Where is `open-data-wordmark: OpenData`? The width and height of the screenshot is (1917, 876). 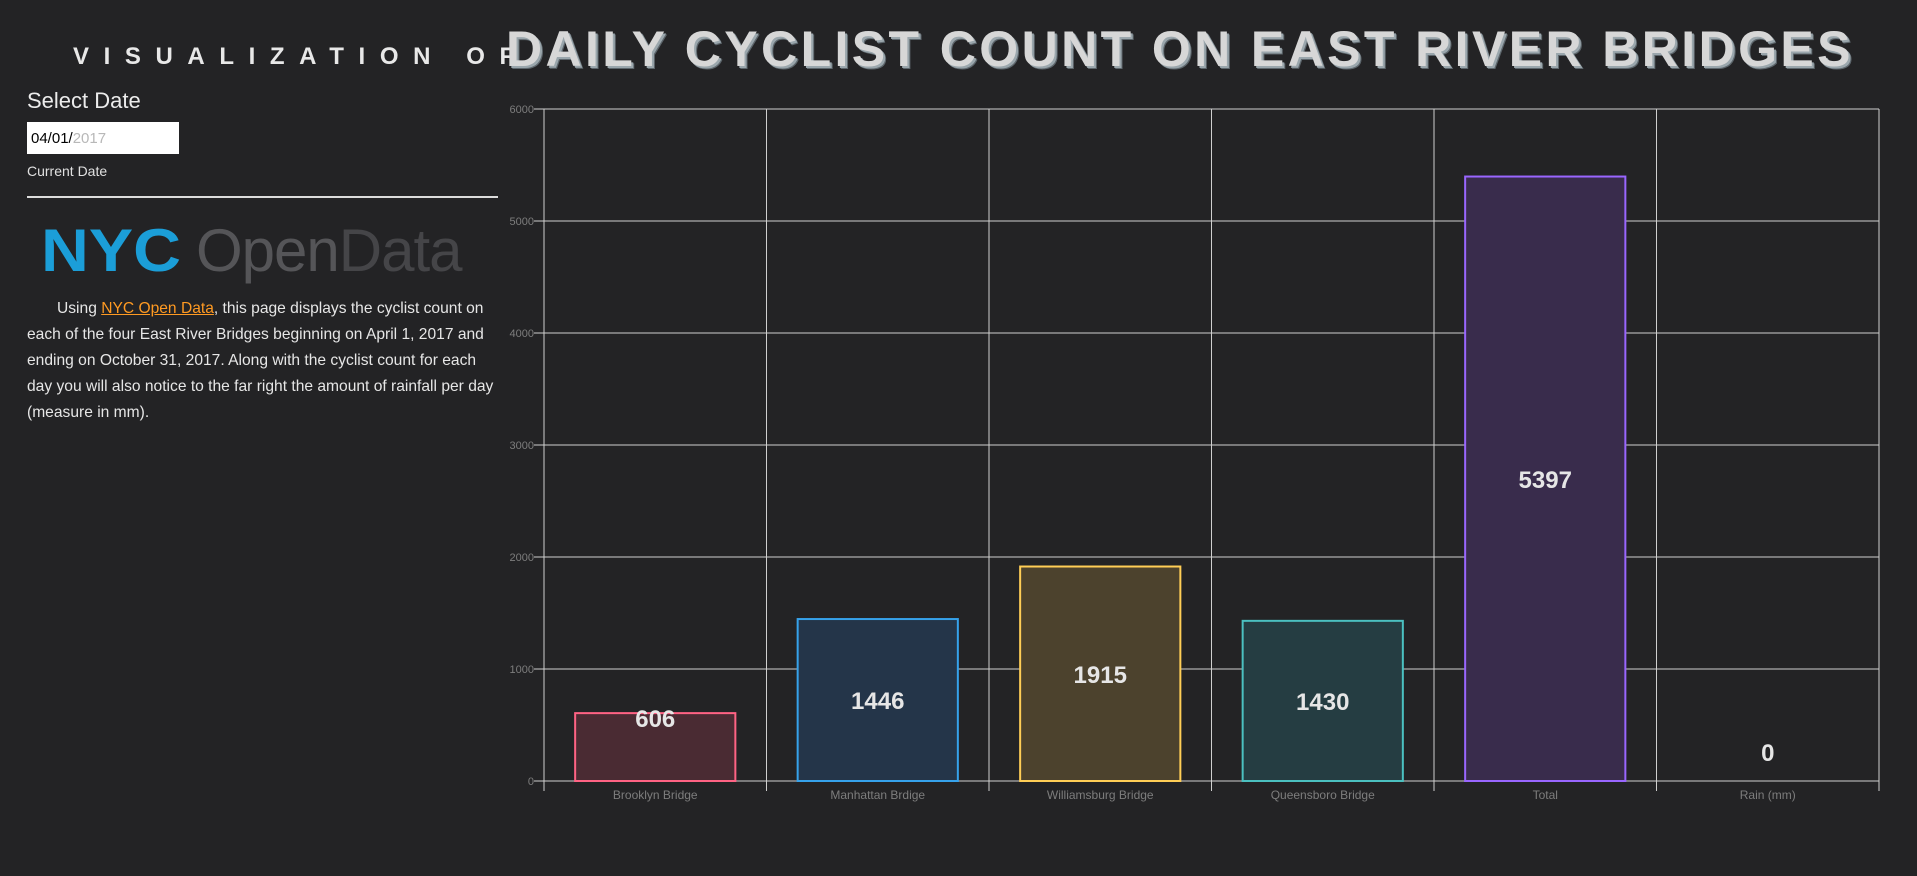
open-data-wordmark: OpenData is located at coordinates (329, 250).